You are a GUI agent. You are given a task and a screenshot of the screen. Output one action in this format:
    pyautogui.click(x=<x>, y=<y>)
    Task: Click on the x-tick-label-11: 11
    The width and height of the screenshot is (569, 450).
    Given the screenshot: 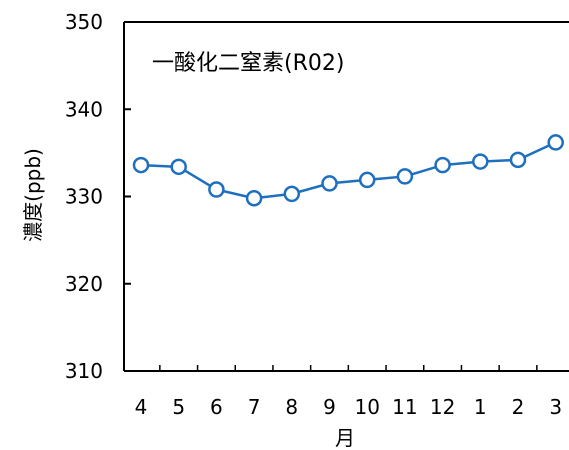 What is the action you would take?
    pyautogui.click(x=404, y=407)
    